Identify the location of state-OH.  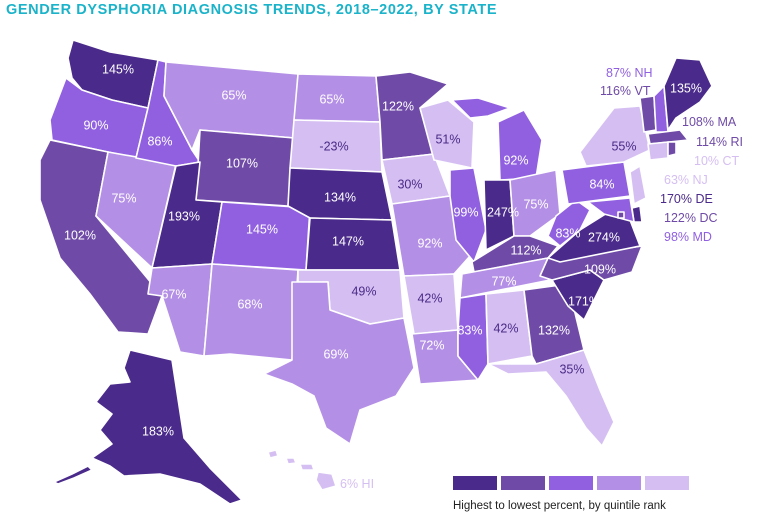
(535, 203).